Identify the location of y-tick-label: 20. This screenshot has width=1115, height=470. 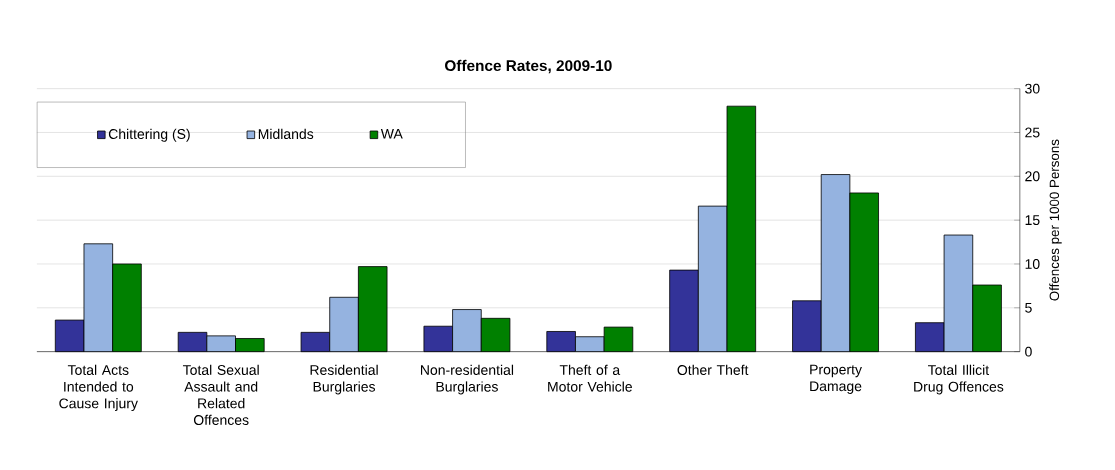
(1032, 176).